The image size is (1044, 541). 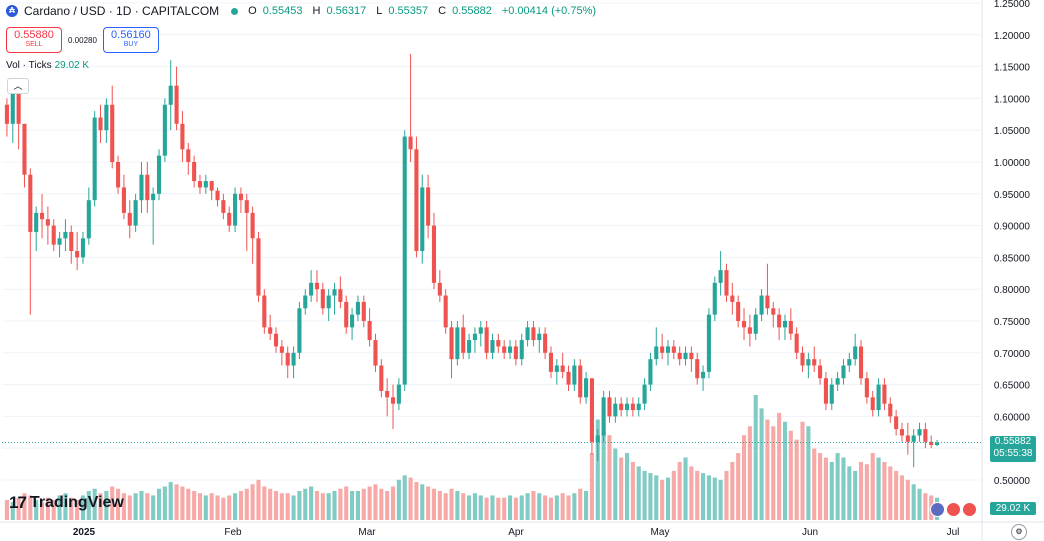 I want to click on price-tick-label: 0.75000, so click(x=1012, y=322).